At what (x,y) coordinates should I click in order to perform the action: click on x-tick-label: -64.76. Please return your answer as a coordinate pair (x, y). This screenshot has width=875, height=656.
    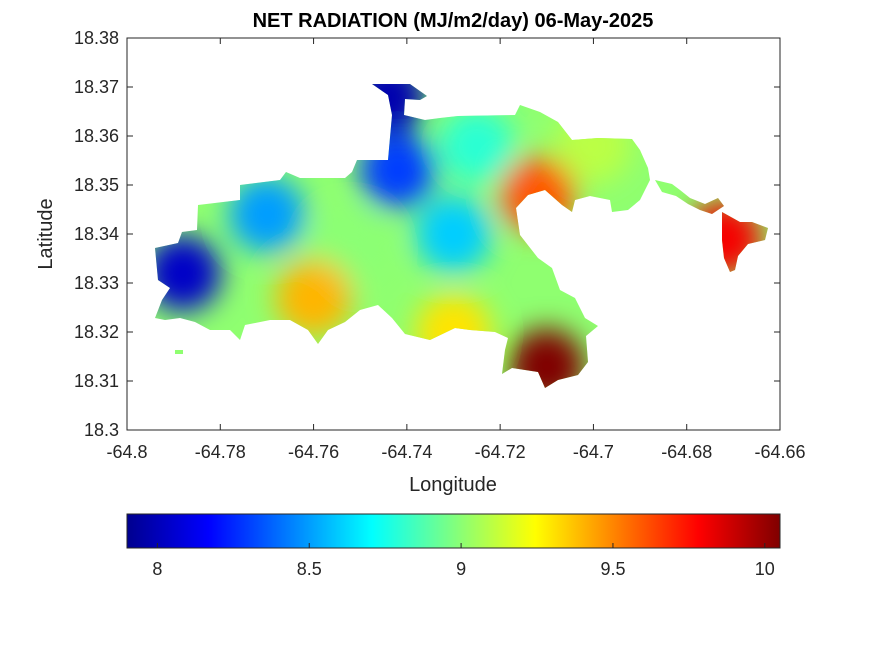
    Looking at the image, I should click on (313, 452).